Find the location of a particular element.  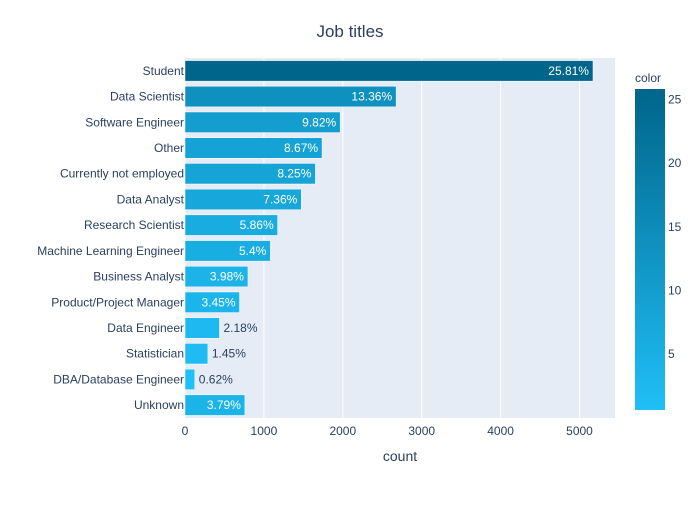

bar-value-label: 2.18% is located at coordinates (240, 328).